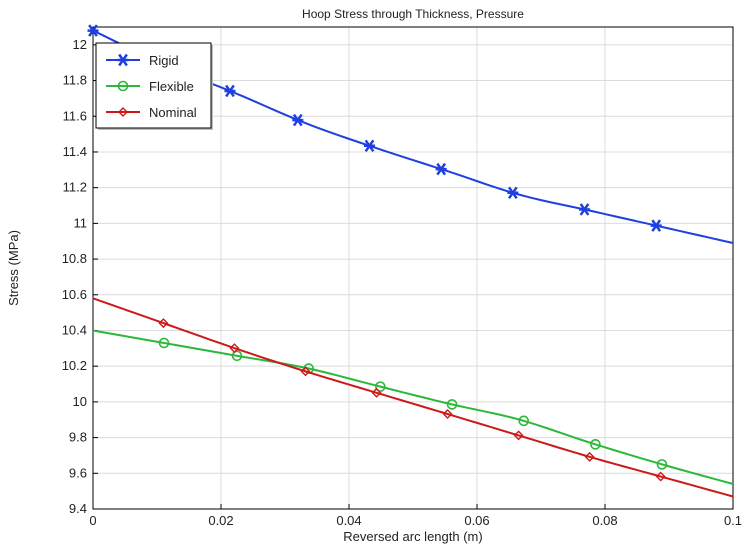  I want to click on y-tick-label: 11.2, so click(75, 187).